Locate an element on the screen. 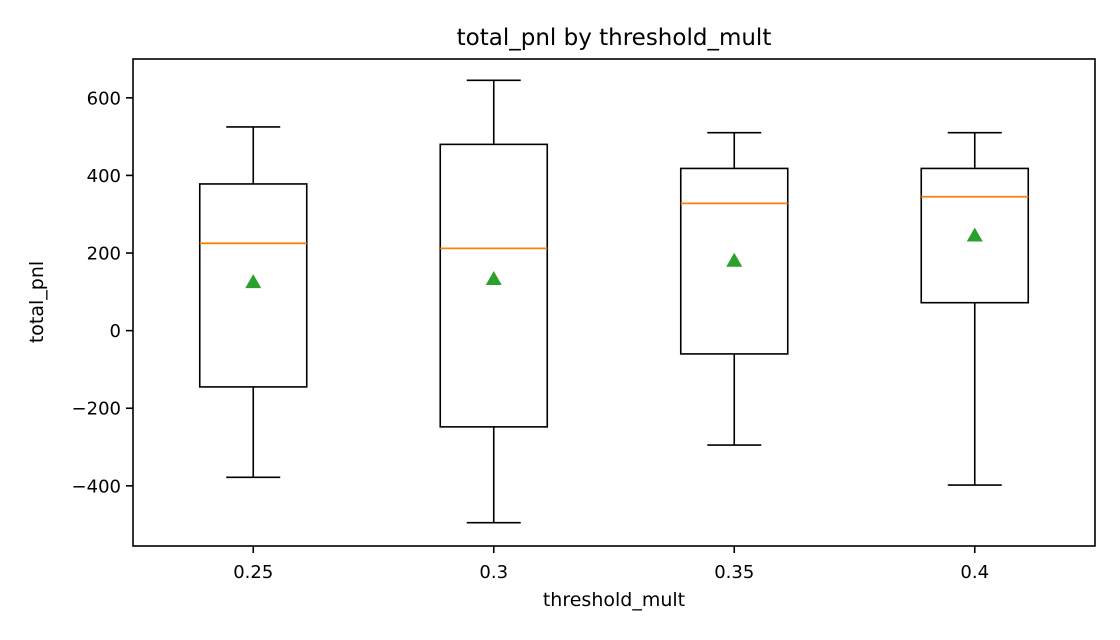 This screenshot has height=640, width=1120. x-tick-label: 0.3 is located at coordinates (493, 572).